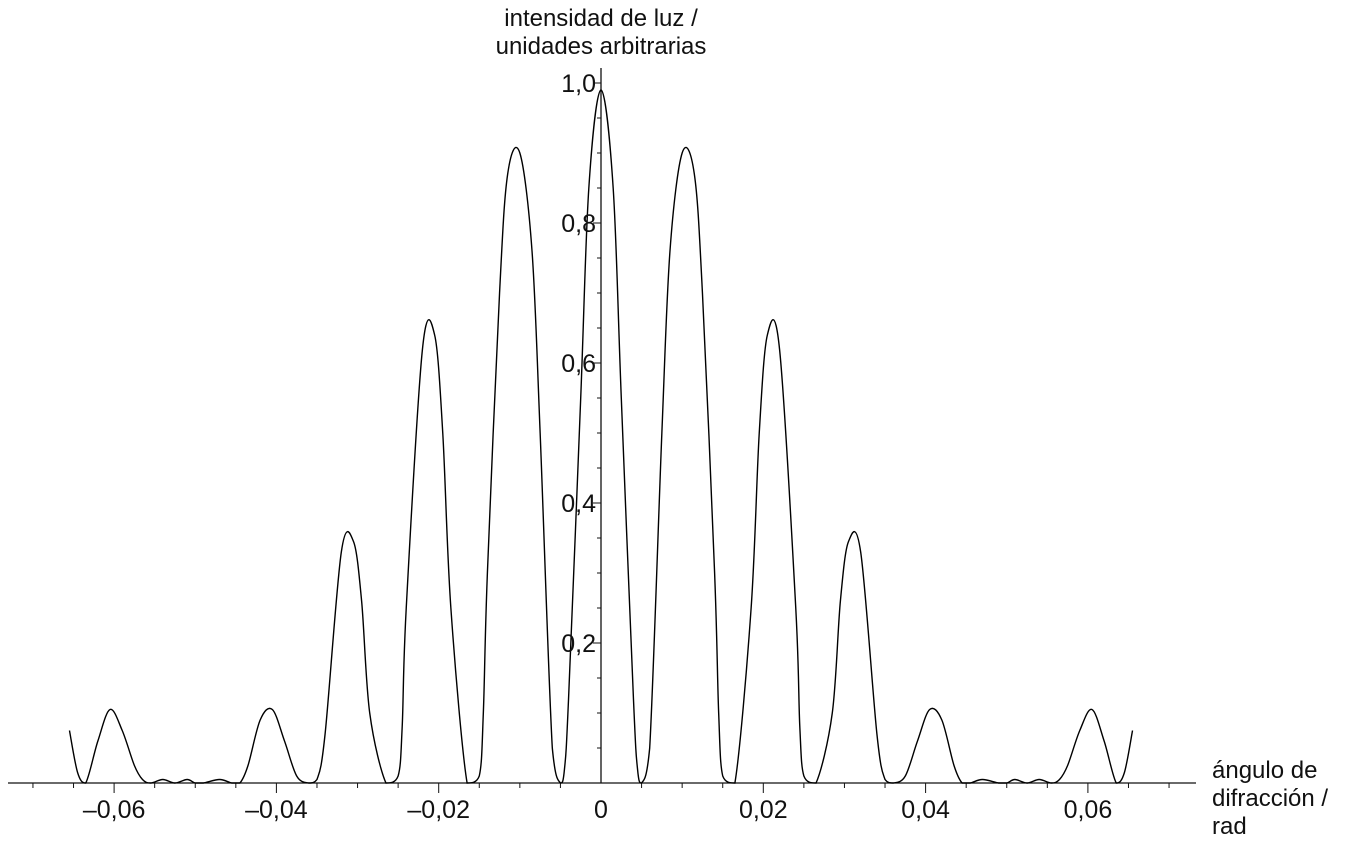 The height and width of the screenshot is (842, 1370). What do you see at coordinates (578, 644) in the screenshot?
I see `y-tick-label: 0,2` at bounding box center [578, 644].